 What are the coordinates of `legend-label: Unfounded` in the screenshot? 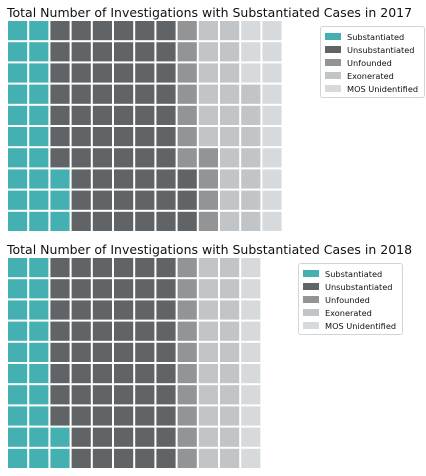 It's located at (369, 62).